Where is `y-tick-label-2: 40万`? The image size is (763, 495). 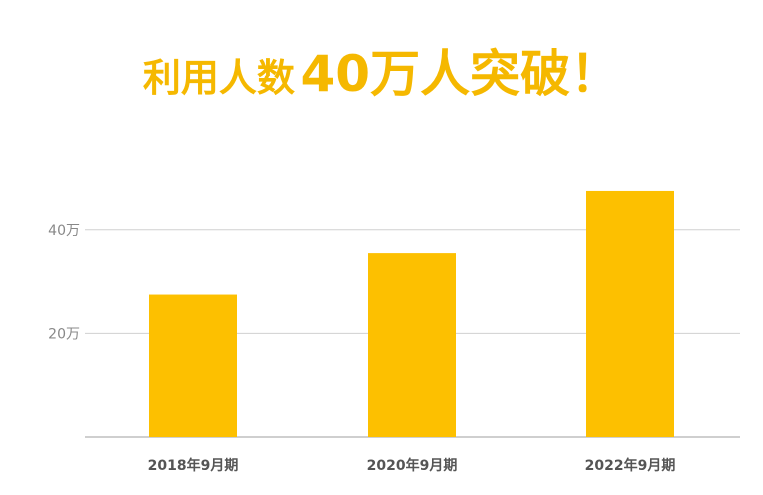 y-tick-label-2: 40万 is located at coordinates (64, 231).